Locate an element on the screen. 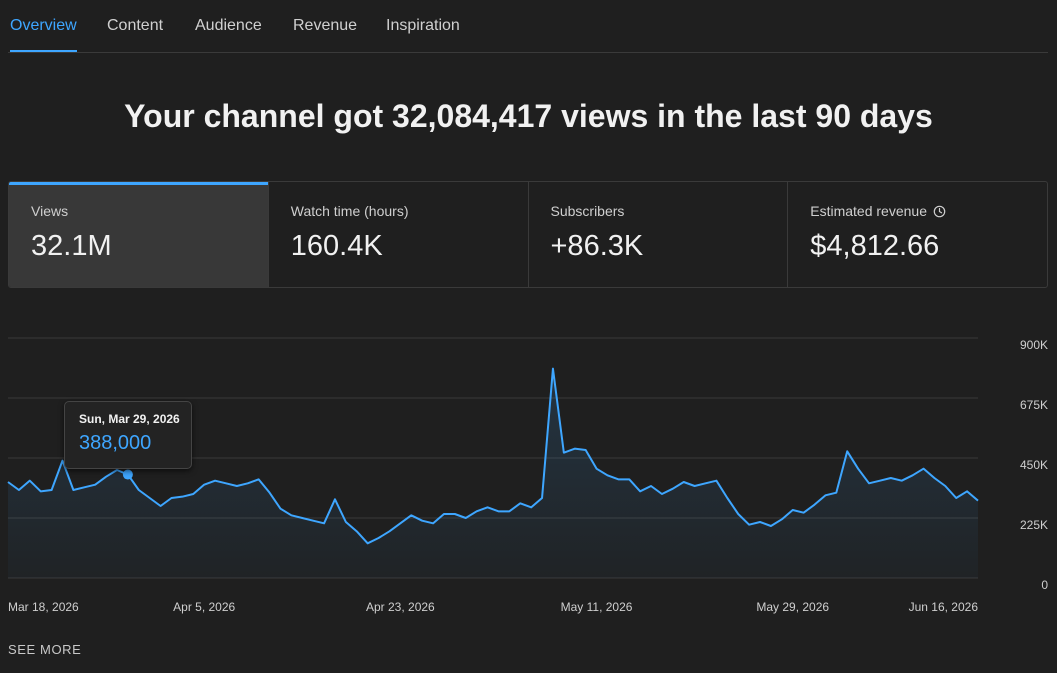  metric-card-watch-time: Watch time (hours) 160.4K is located at coordinates (397, 234).